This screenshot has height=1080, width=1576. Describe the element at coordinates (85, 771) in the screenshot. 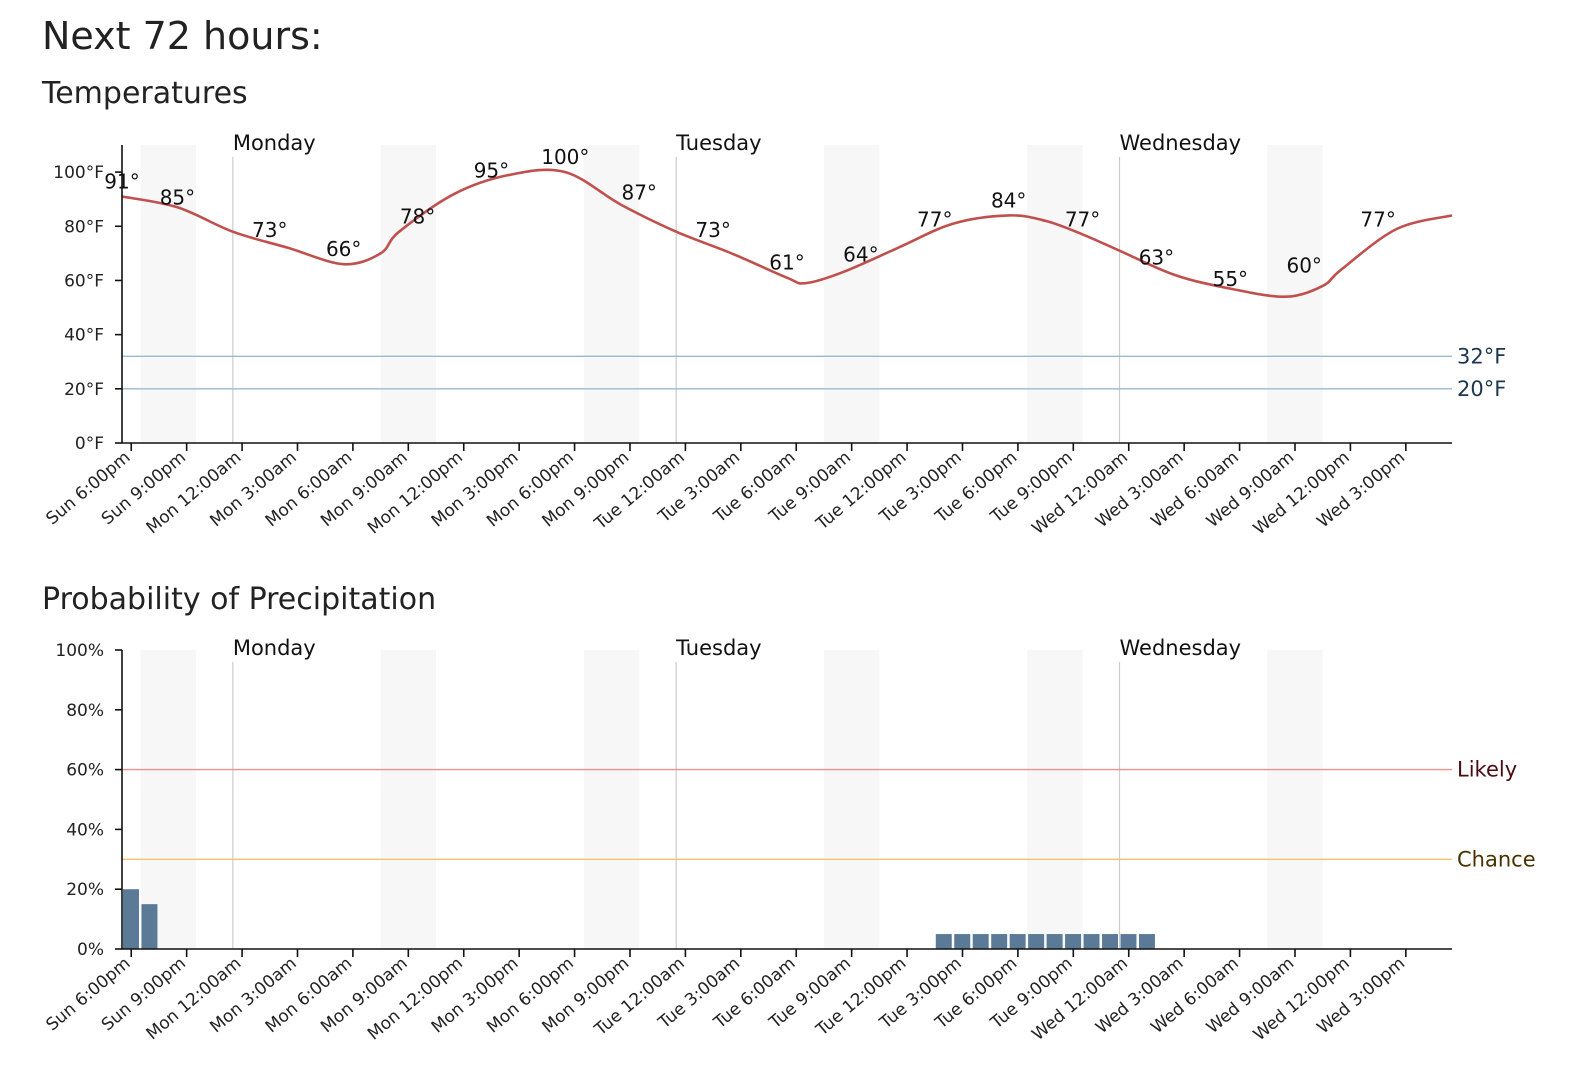

I see `y-tick-label: 60%` at that location.